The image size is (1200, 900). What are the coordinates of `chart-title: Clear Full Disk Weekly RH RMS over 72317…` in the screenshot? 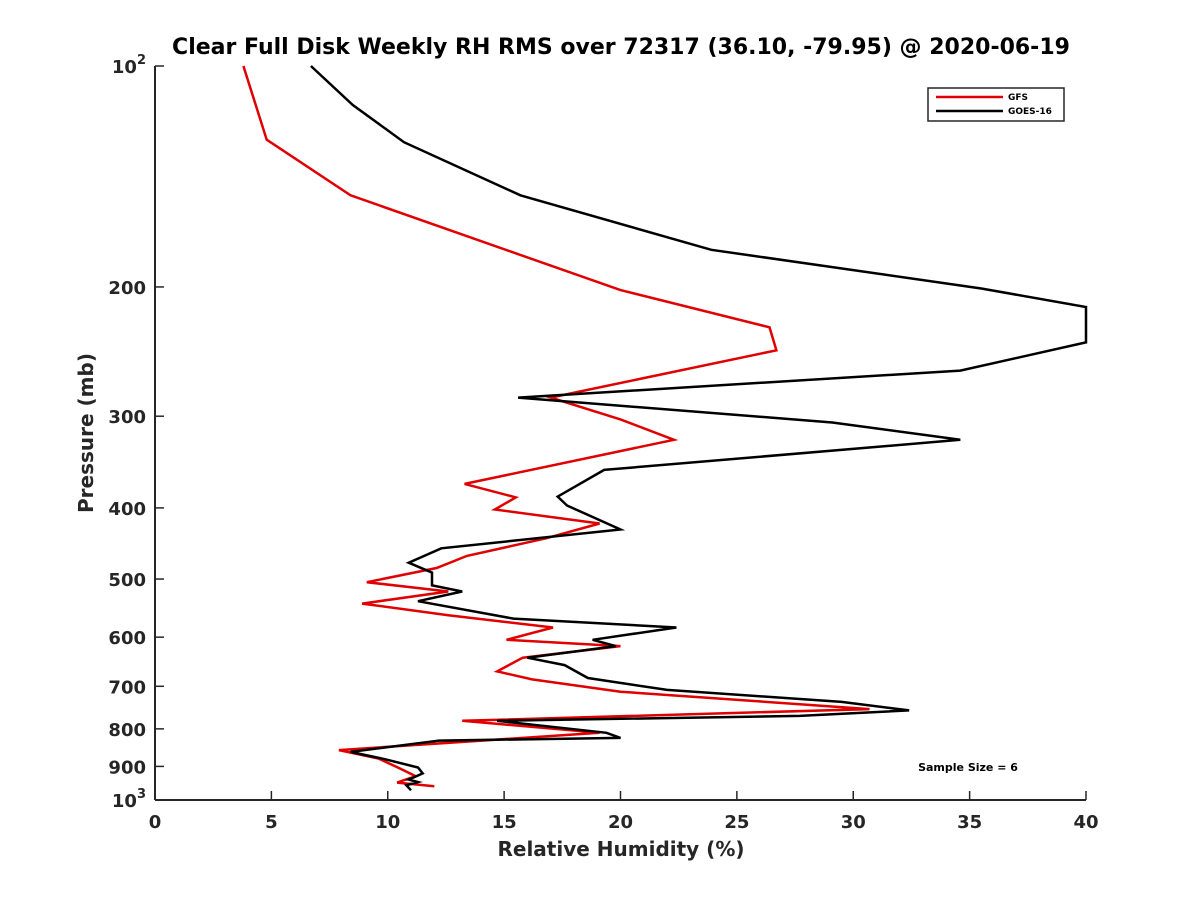 It's located at (621, 47).